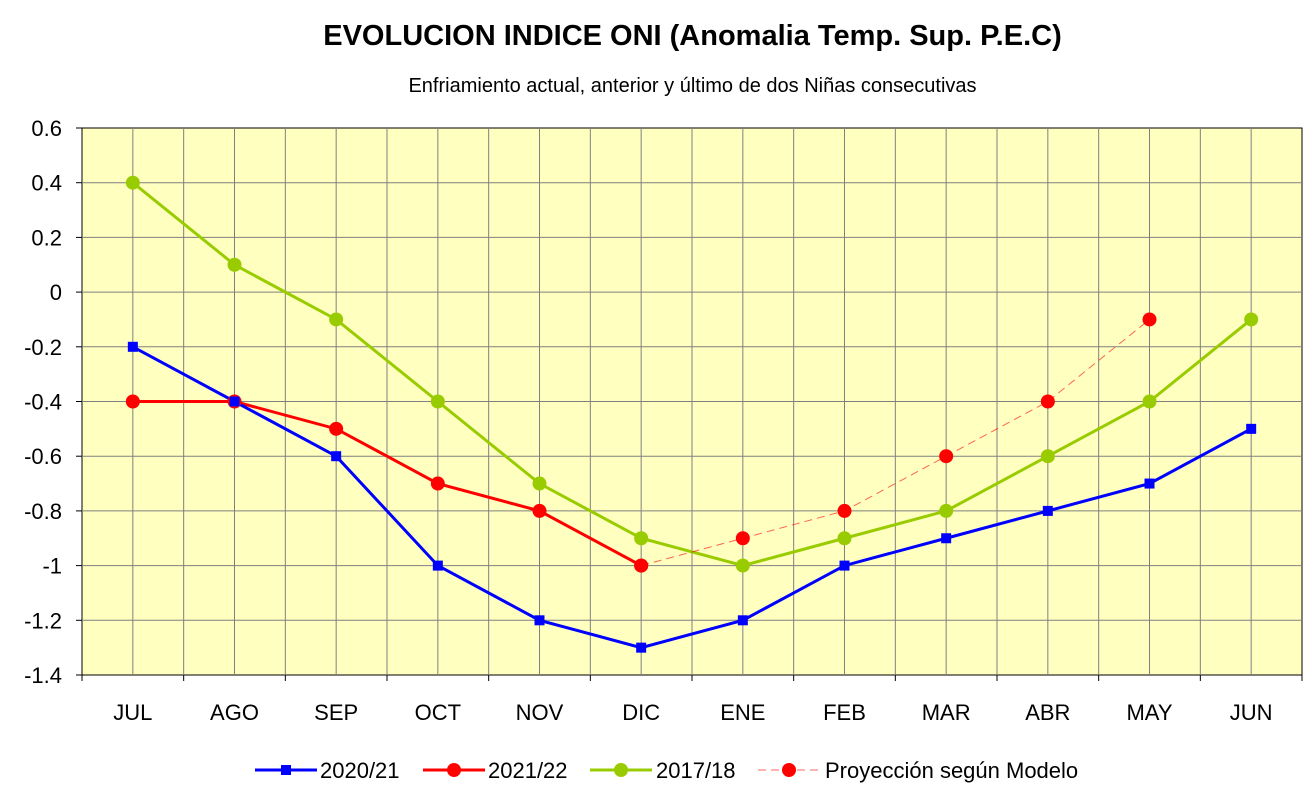 Image resolution: width=1313 pixels, height=787 pixels. What do you see at coordinates (641, 712) in the screenshot?
I see `x-tick-label: DIC` at bounding box center [641, 712].